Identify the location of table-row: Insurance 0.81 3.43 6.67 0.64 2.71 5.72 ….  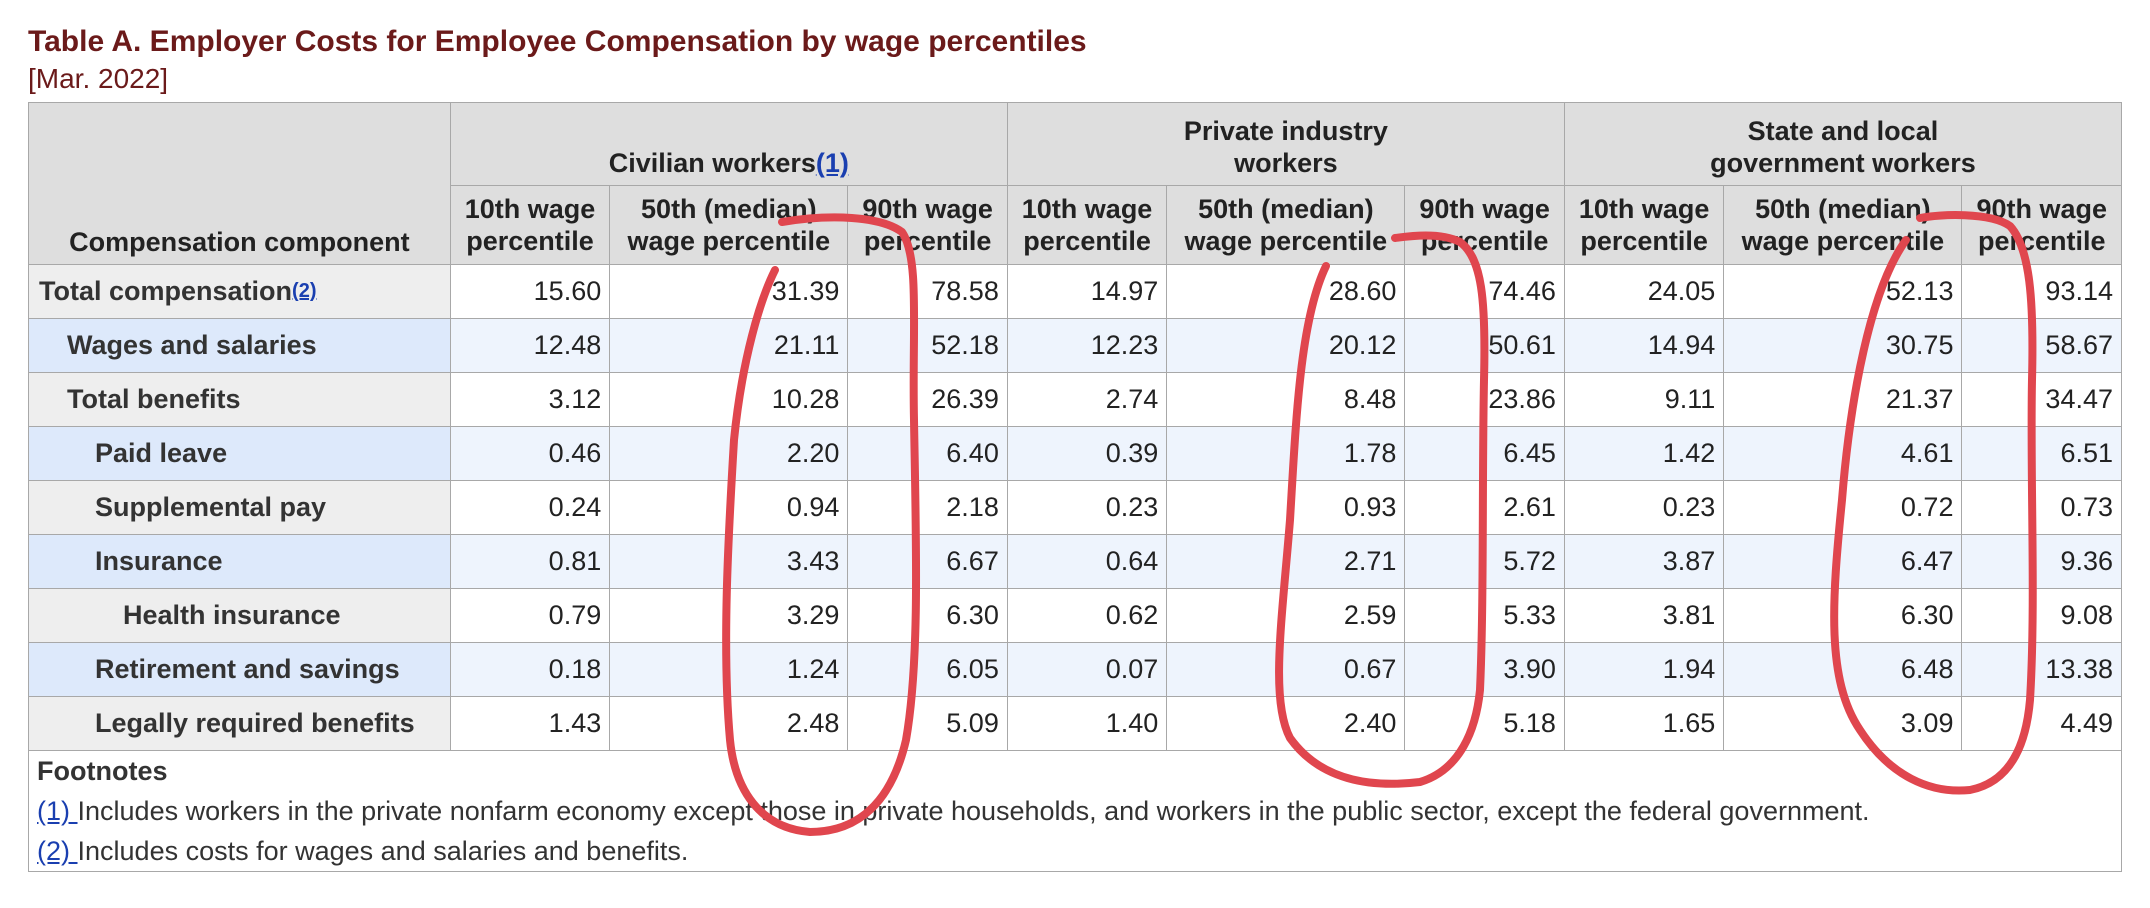
(1075, 561).